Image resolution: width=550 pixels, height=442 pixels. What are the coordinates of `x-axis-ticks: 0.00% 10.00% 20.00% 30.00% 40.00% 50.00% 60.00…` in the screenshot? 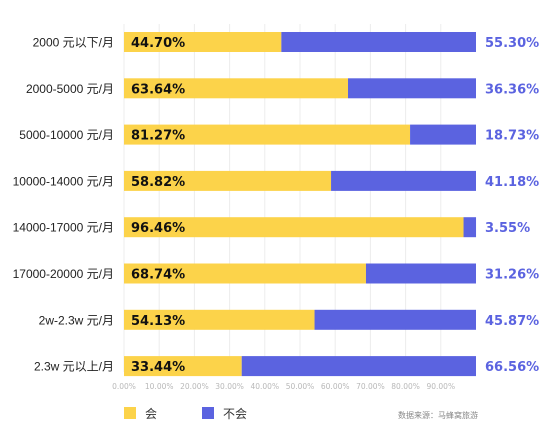 It's located at (283, 386).